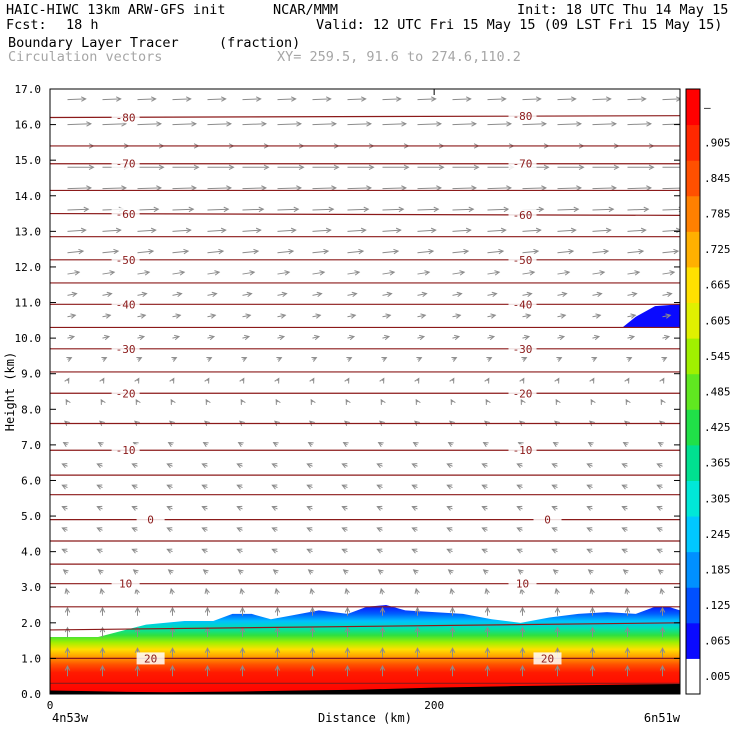 The height and width of the screenshot is (740, 740). What do you see at coordinates (707, 107) in the screenshot?
I see `colorbar-label: –` at bounding box center [707, 107].